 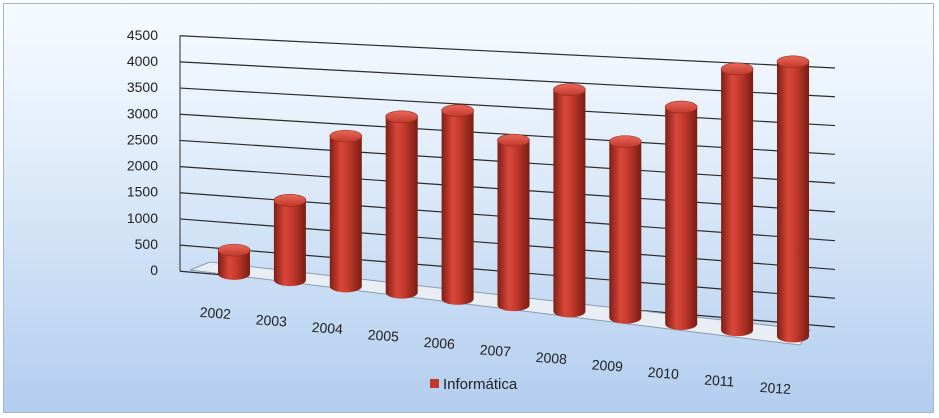 I want to click on bar-2009, so click(x=625, y=229).